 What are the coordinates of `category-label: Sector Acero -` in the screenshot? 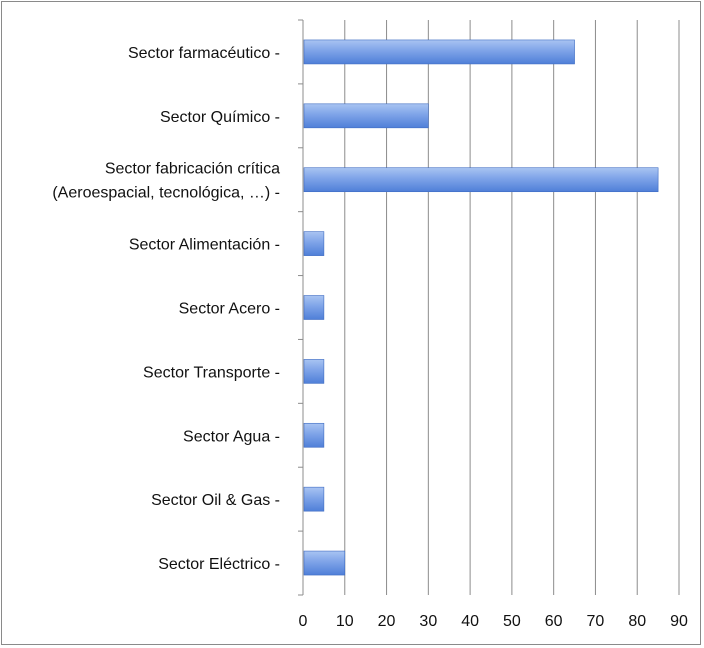 It's located at (229, 309).